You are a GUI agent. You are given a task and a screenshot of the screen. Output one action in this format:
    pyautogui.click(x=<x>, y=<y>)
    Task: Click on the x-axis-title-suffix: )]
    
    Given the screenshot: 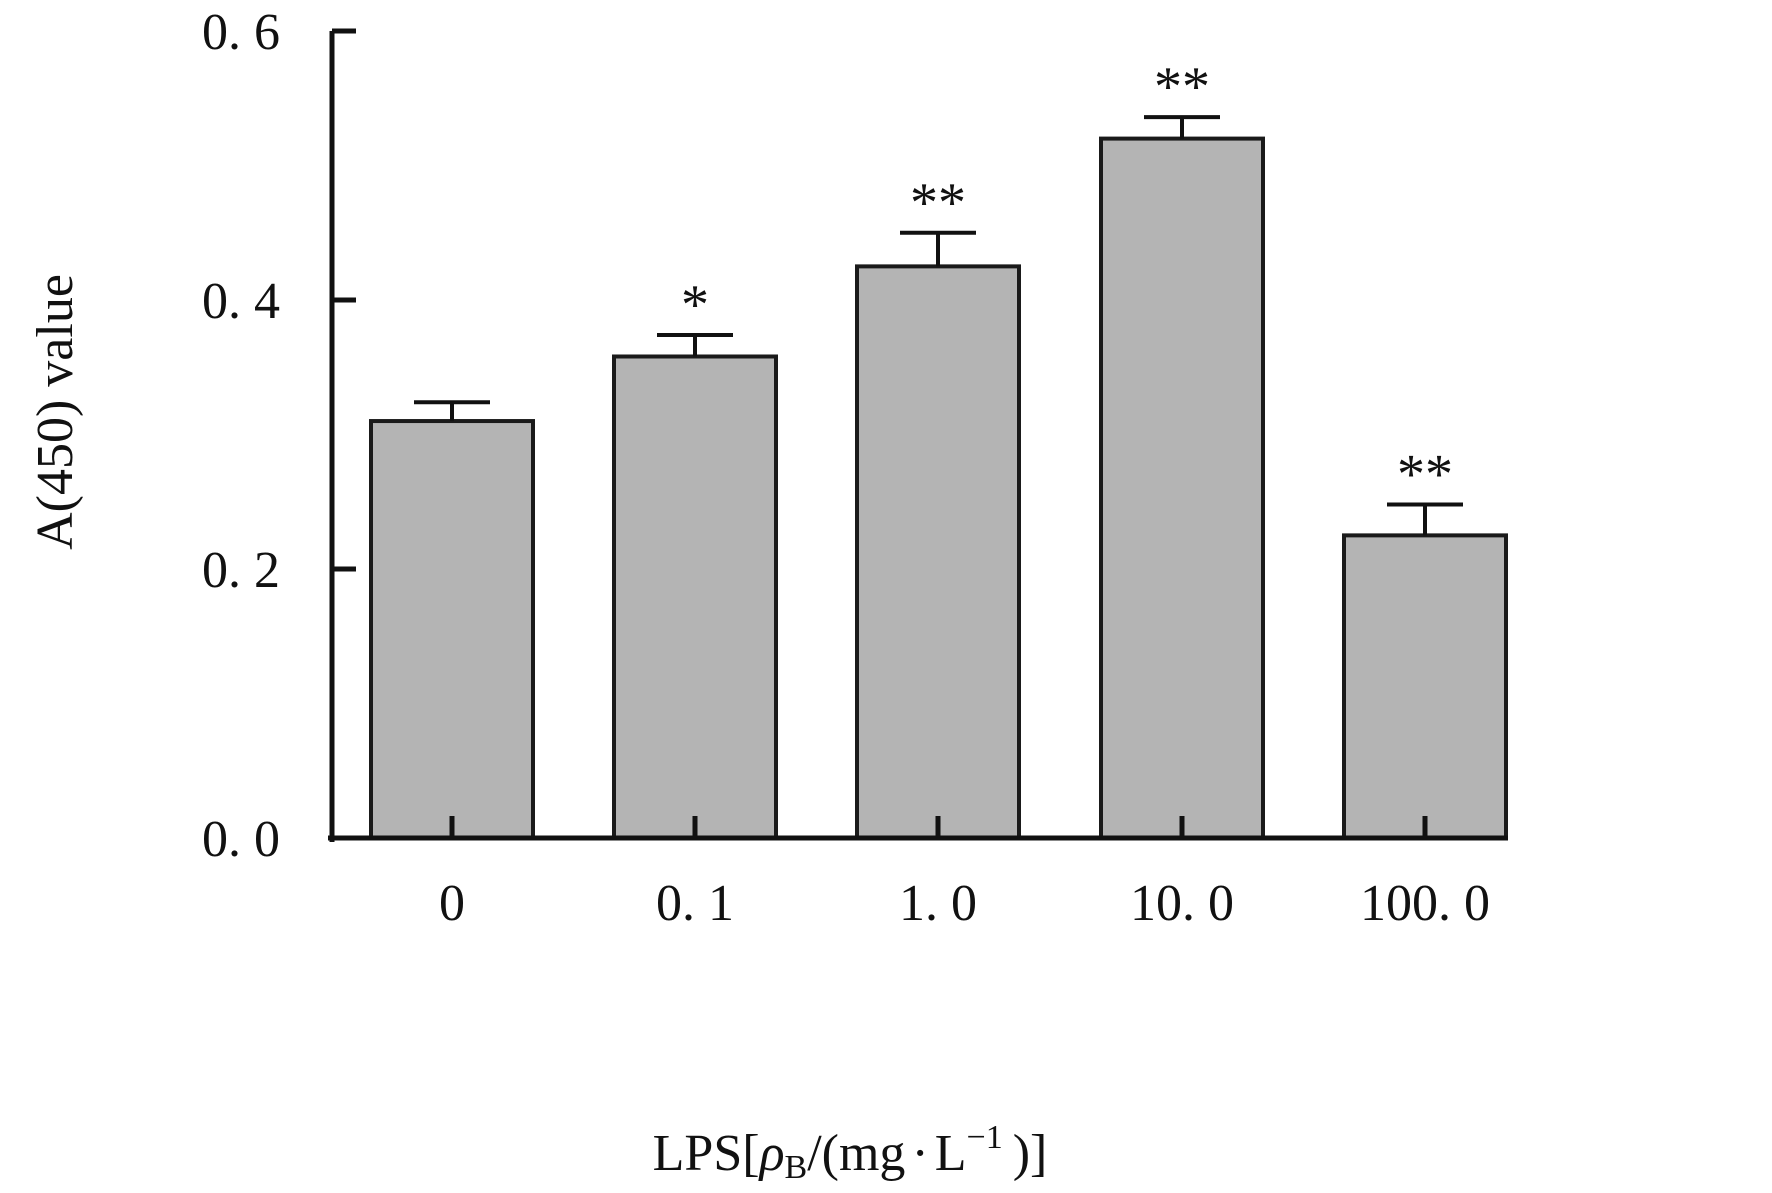 What is the action you would take?
    pyautogui.click(x=1030, y=1153)
    